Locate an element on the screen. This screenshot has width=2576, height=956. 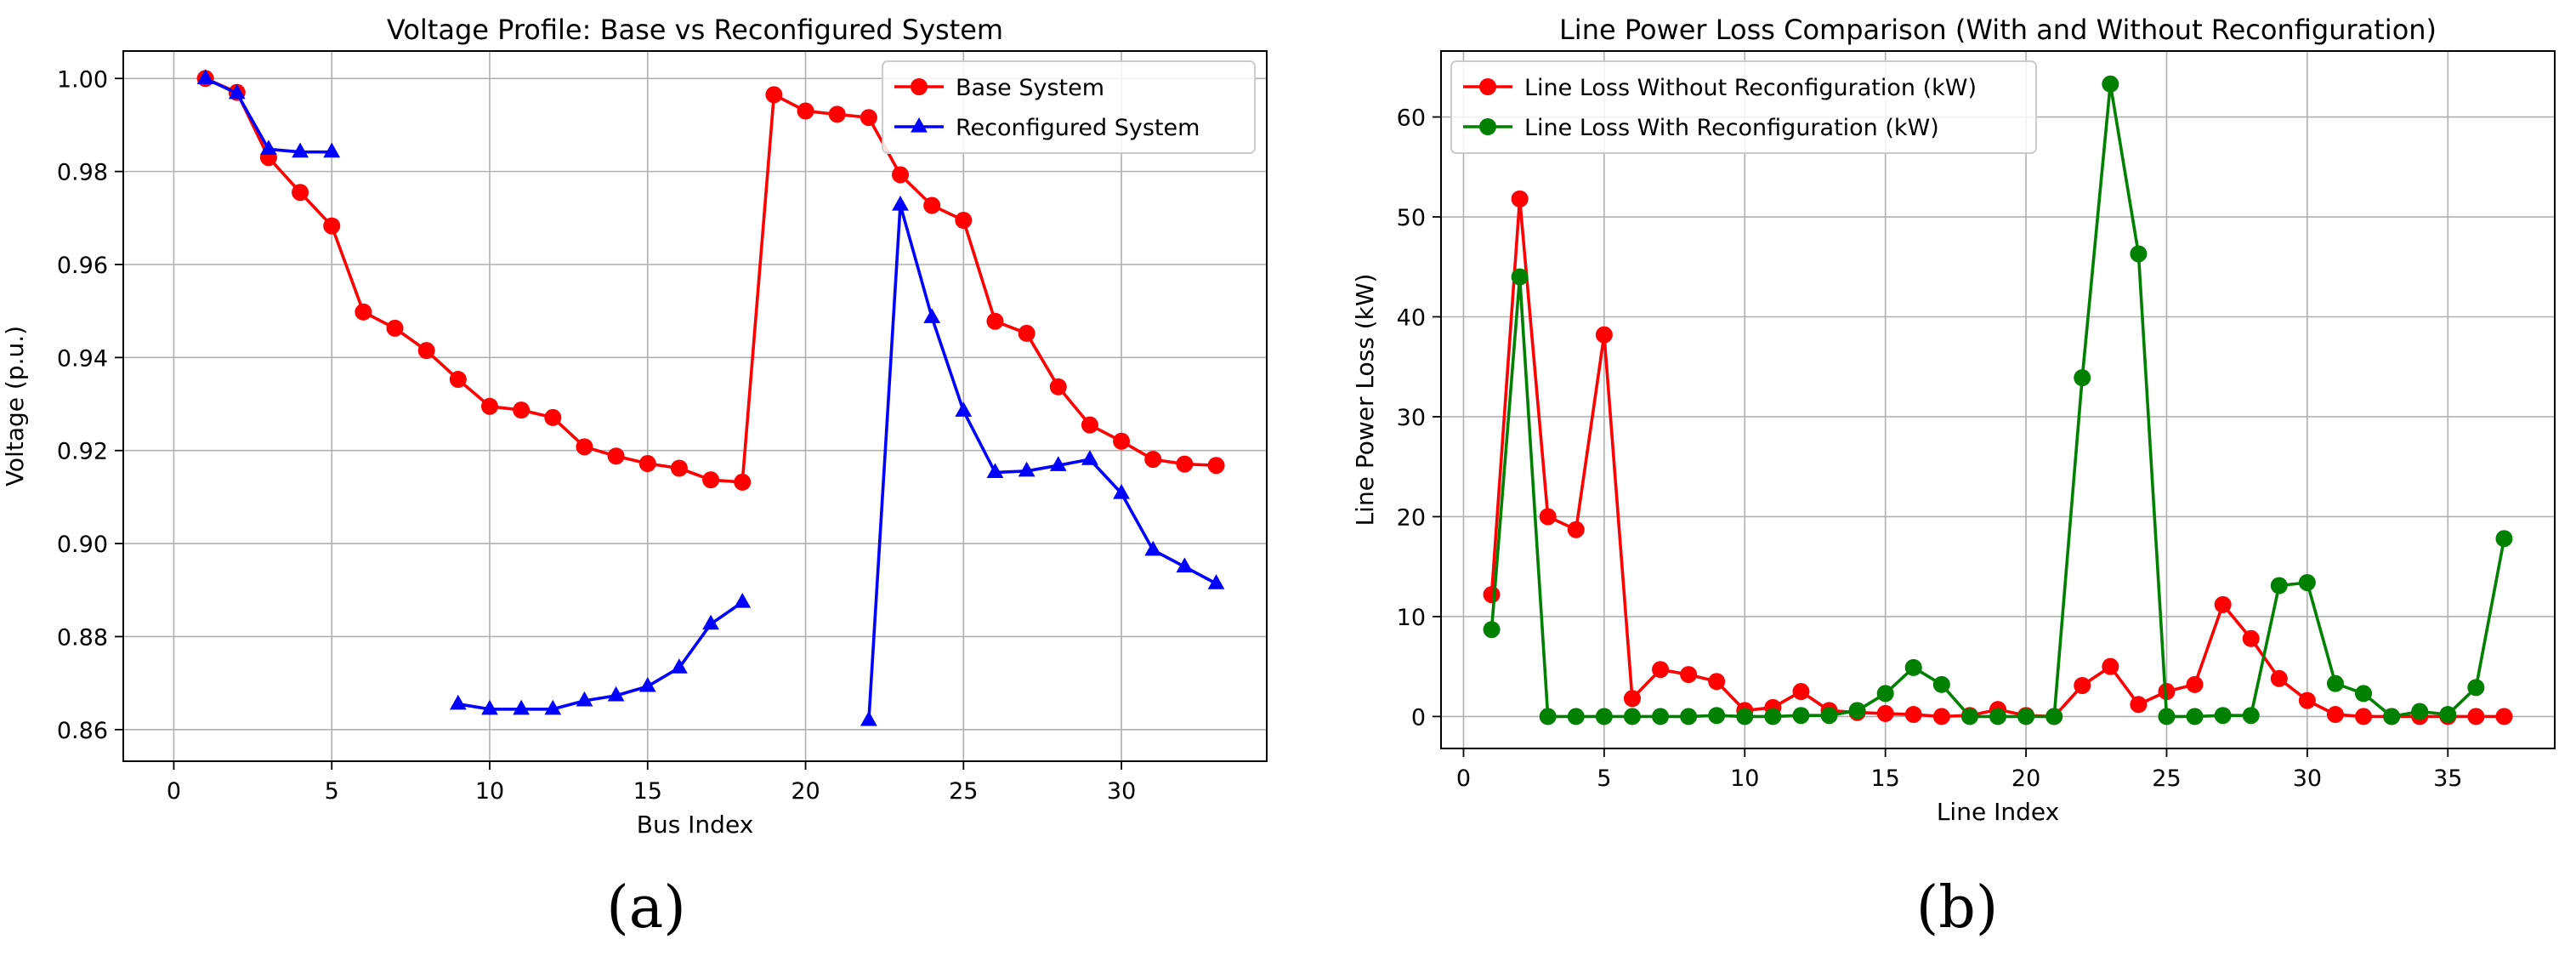
x-tick-label: 20 is located at coordinates (806, 791).